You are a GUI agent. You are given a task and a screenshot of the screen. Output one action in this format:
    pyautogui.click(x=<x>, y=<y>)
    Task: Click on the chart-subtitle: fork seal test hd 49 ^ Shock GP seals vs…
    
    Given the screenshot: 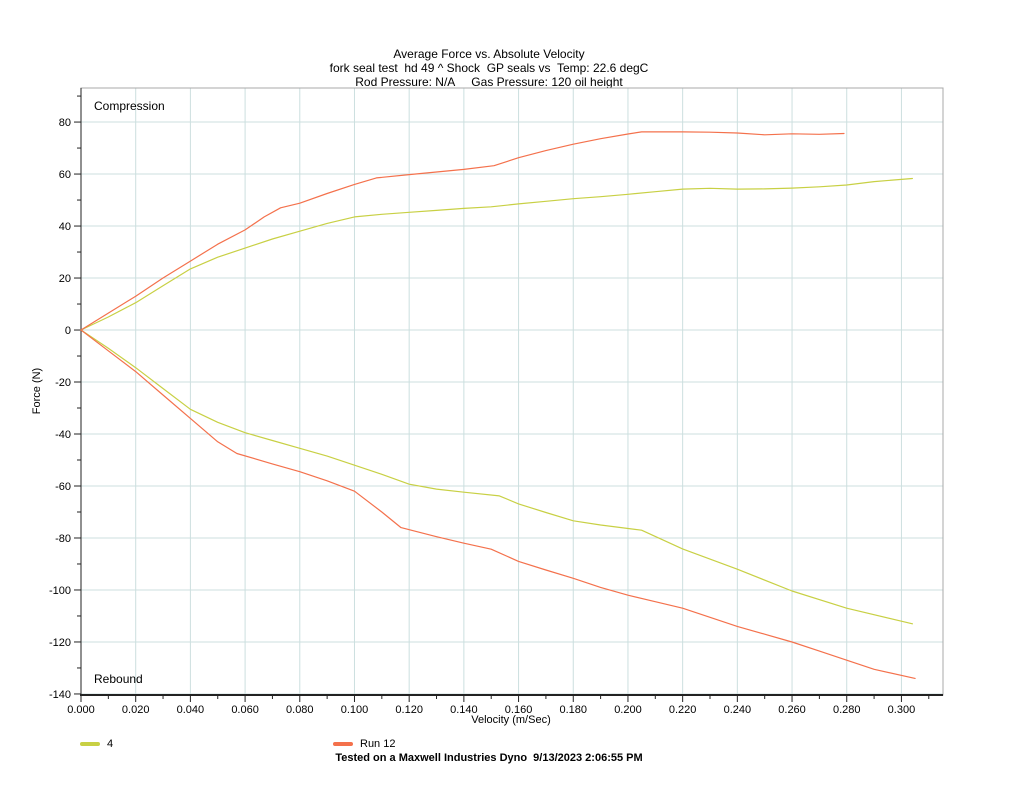 What is the action you would take?
    pyautogui.click(x=489, y=68)
    